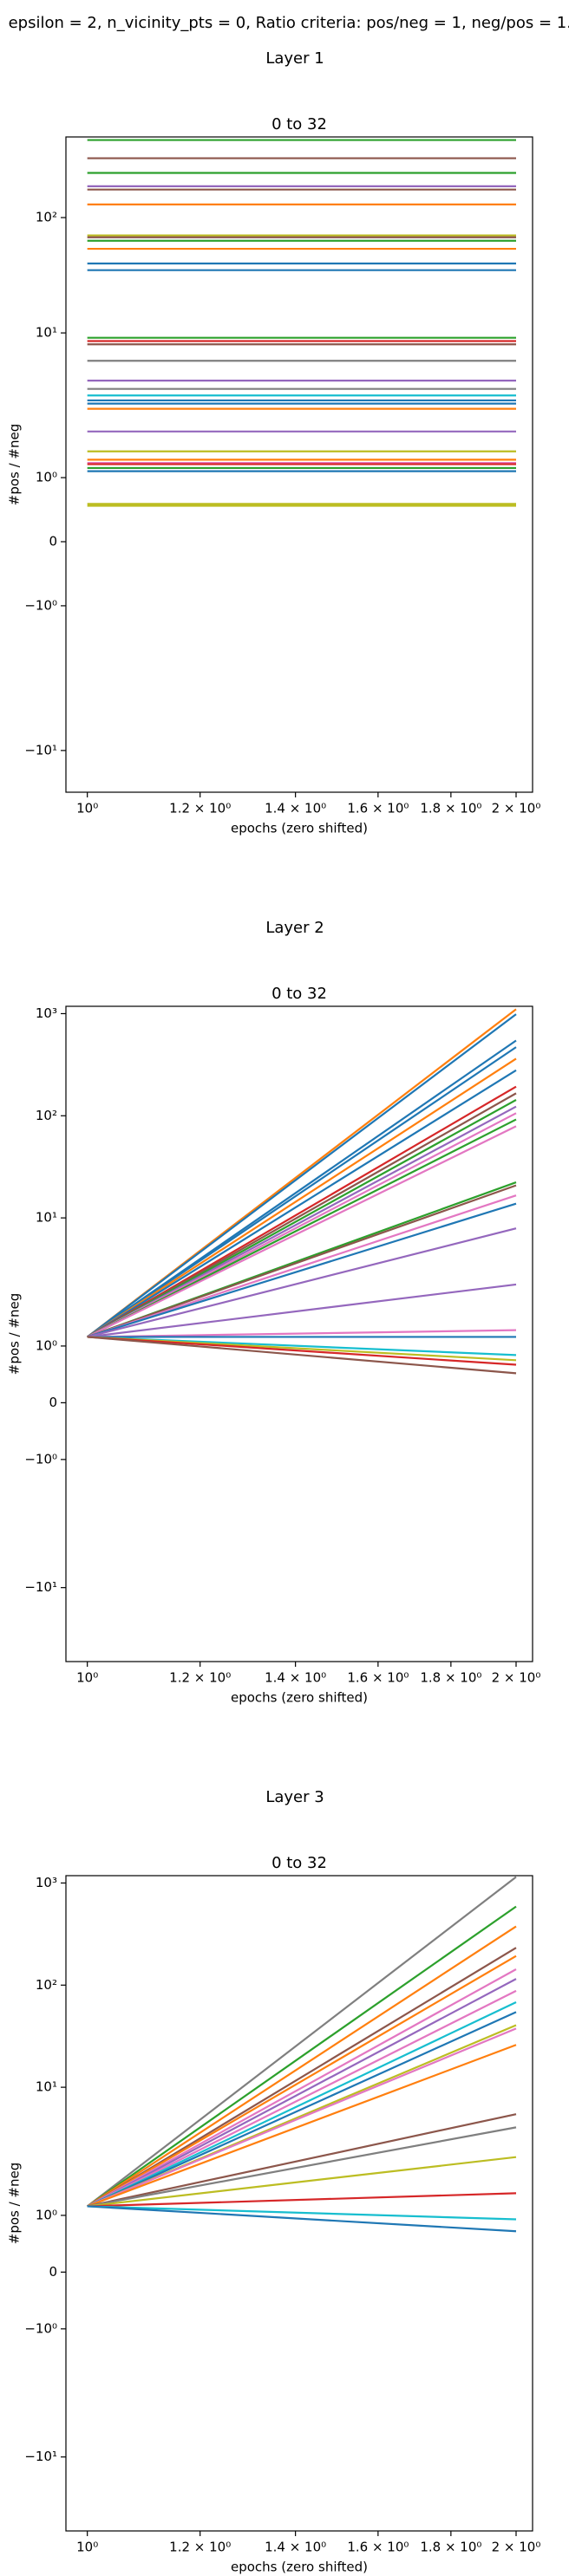  Describe the element at coordinates (294, 928) in the screenshot. I see `layer-title: Layer 2` at that location.